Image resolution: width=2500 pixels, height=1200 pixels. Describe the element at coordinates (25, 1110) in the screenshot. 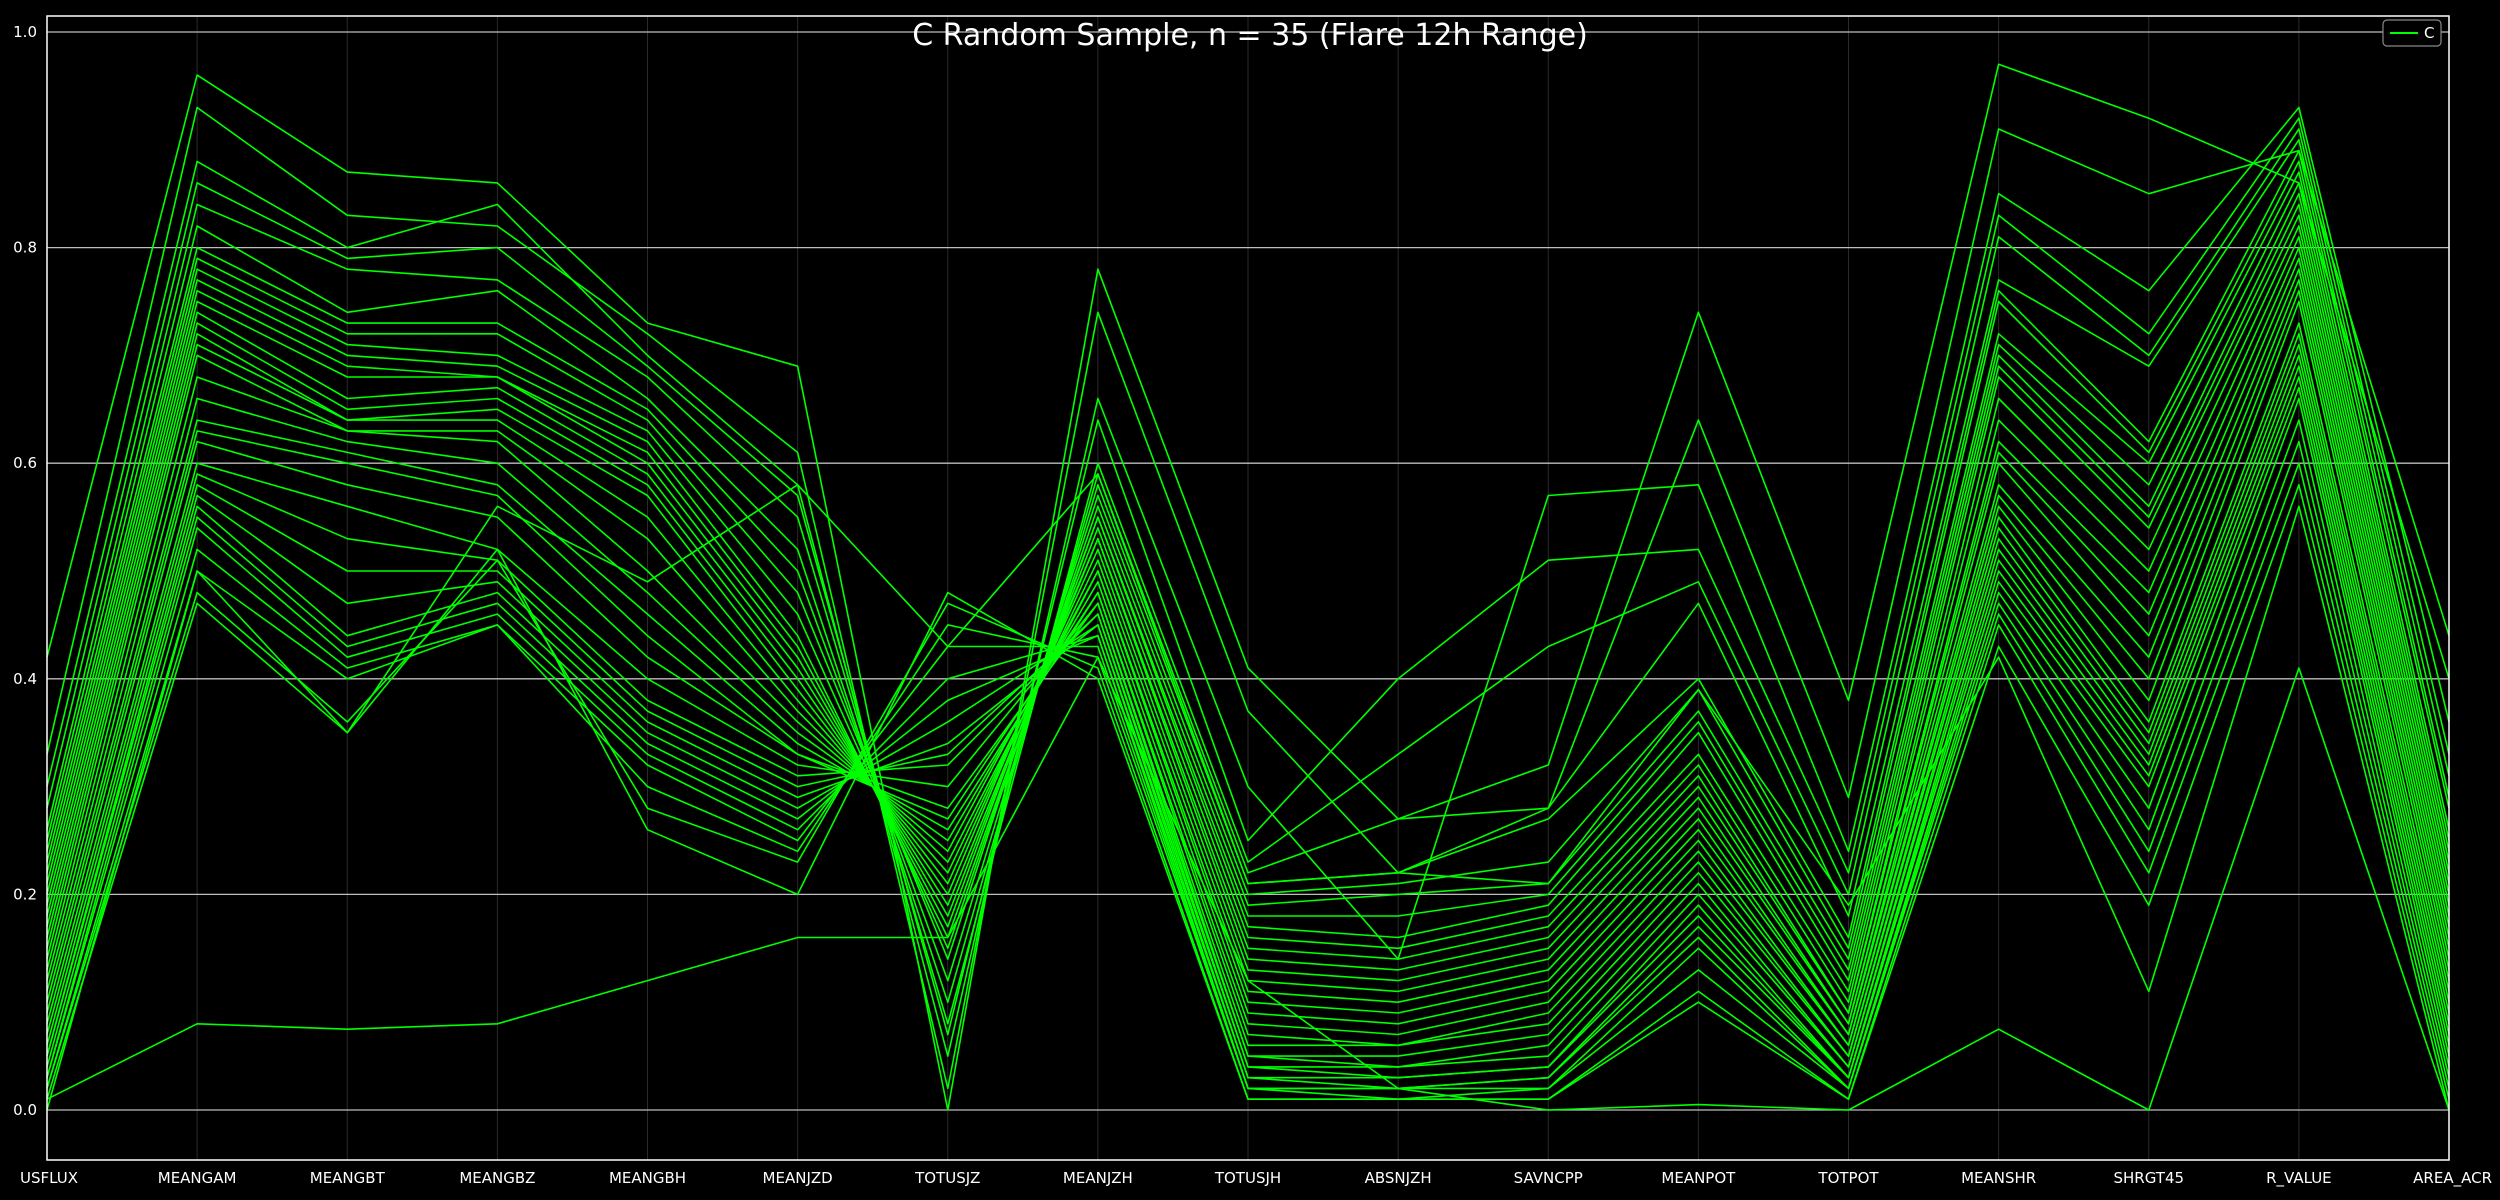

I see `y-tick-label: 0.0` at that location.